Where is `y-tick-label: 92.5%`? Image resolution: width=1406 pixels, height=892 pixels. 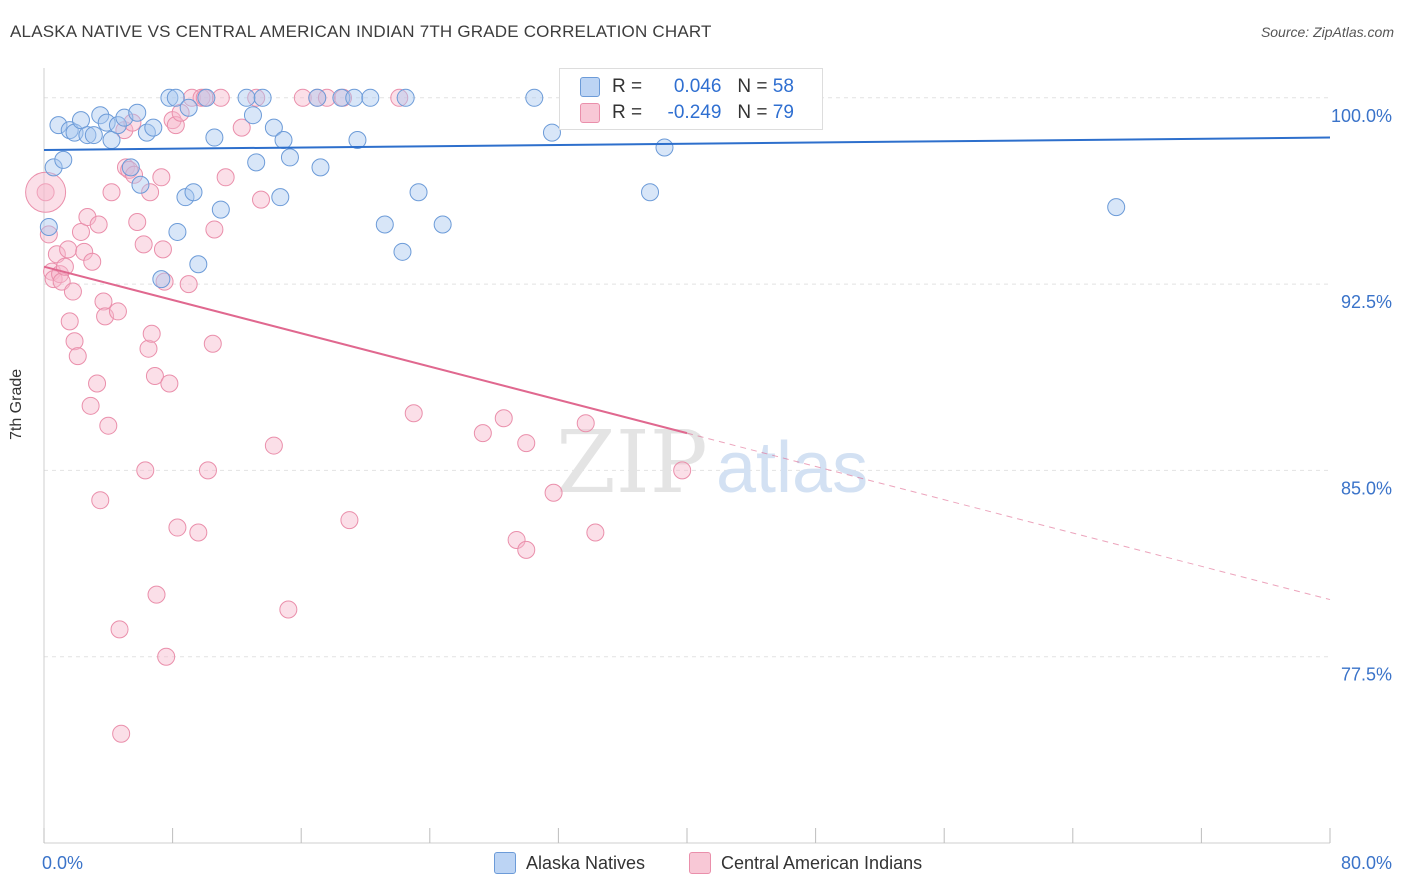 y-tick-label: 92.5% is located at coordinates (1366, 302).